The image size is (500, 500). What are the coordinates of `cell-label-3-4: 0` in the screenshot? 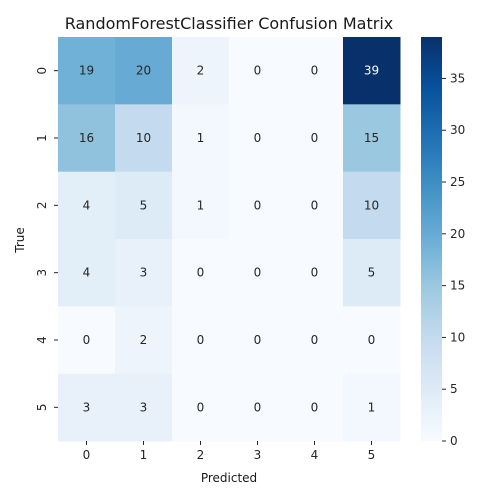 It's located at (315, 273).